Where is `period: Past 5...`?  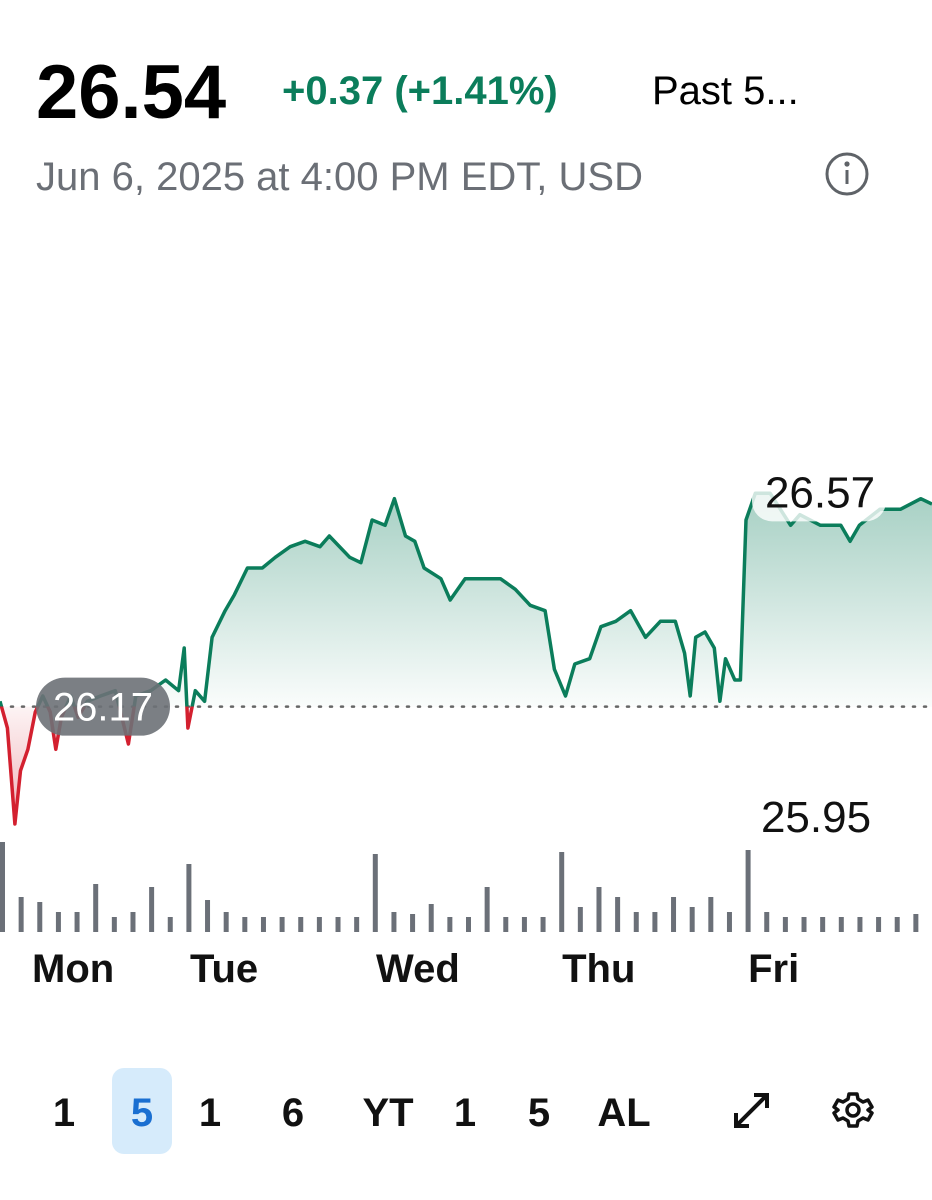 period: Past 5... is located at coordinates (725, 91).